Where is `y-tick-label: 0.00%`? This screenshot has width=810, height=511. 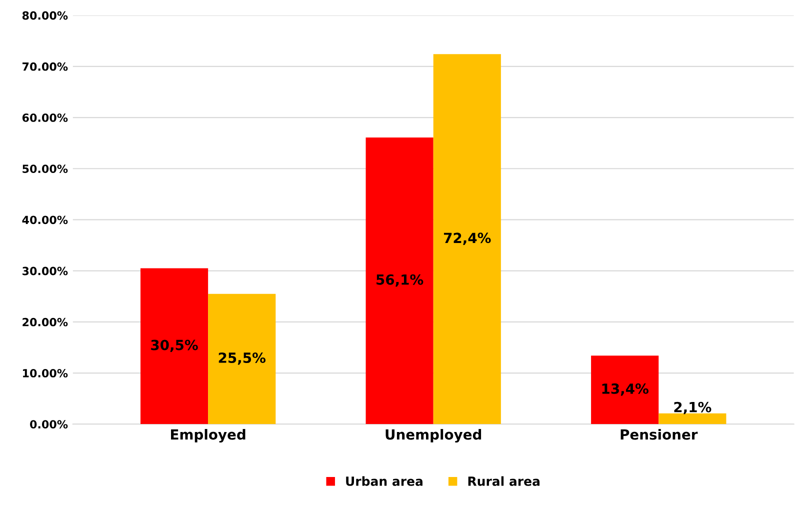
y-tick-label: 0.00% is located at coordinates (49, 424).